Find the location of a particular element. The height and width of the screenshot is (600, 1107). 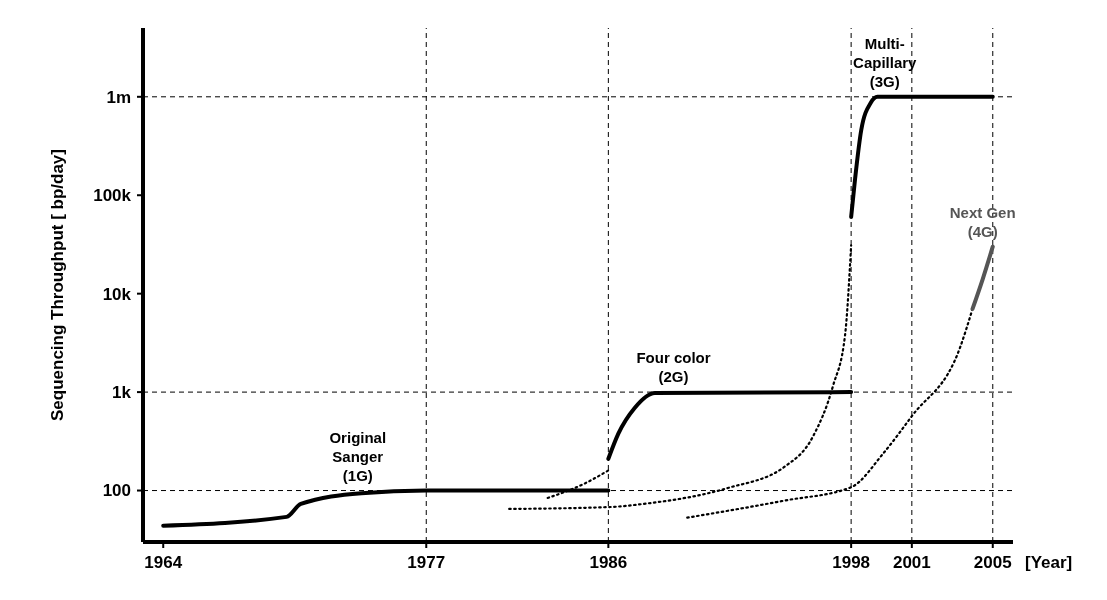

series-label: Original Sanger (1G) is located at coordinates (358, 456).